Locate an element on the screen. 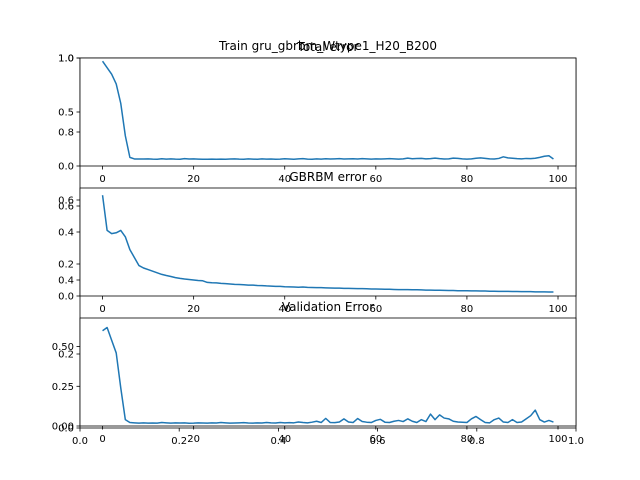 The width and height of the screenshot is (640, 480). outer-y-tick-label: 0.2 is located at coordinates (66, 355).